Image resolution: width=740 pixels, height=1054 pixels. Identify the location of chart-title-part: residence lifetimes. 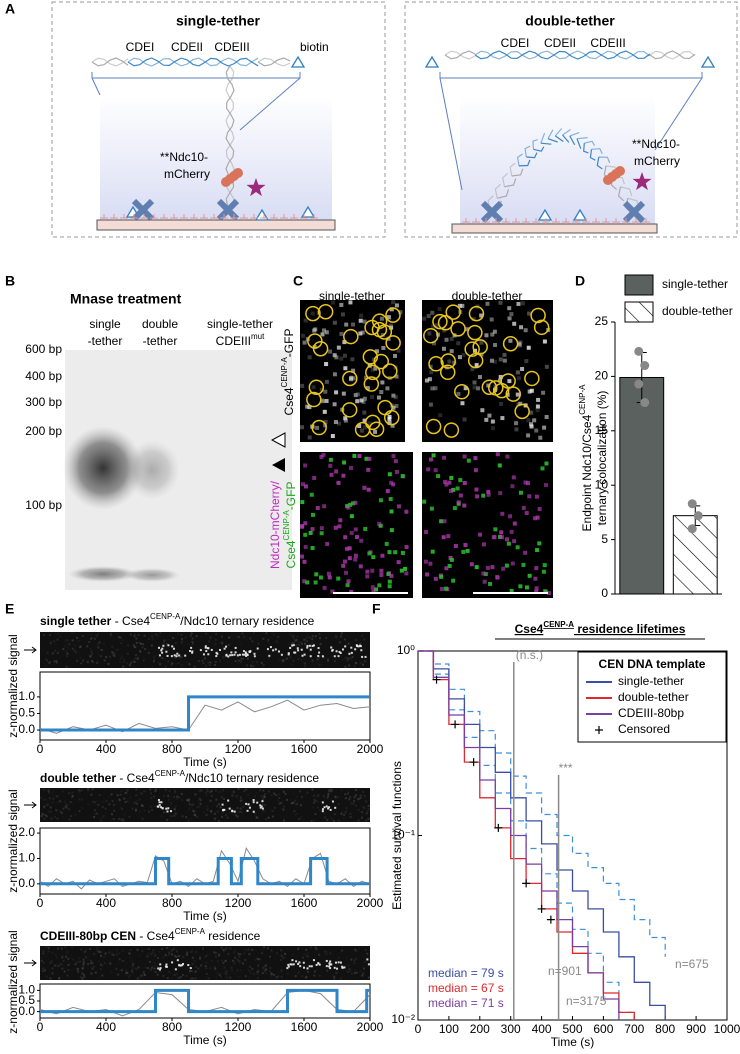
(630, 629).